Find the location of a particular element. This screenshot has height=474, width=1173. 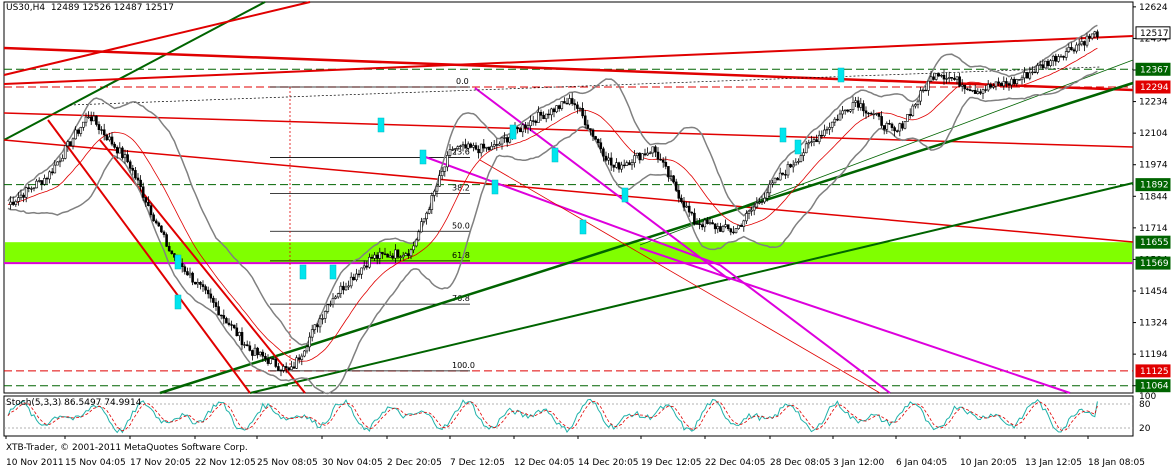

x-tick-label-15: 10 Jan 20:05 is located at coordinates (988, 463).